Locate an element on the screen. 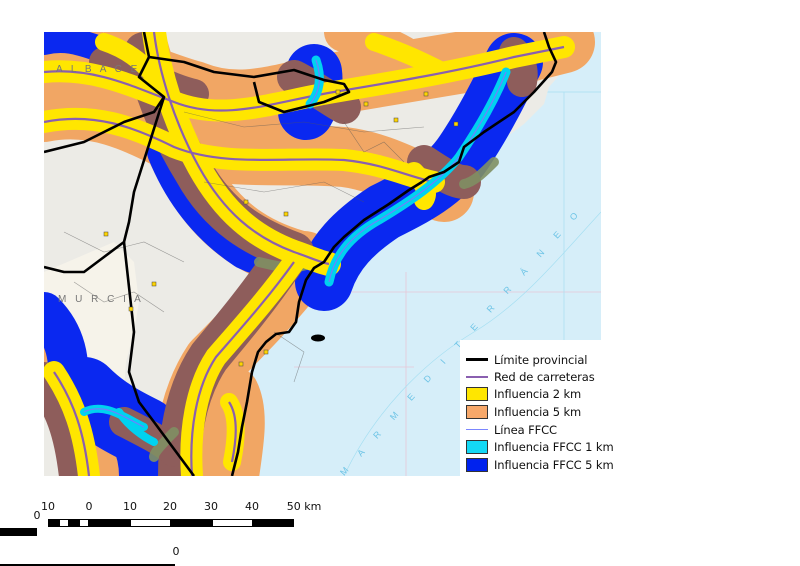  scale-label: 20 is located at coordinates (170, 506).